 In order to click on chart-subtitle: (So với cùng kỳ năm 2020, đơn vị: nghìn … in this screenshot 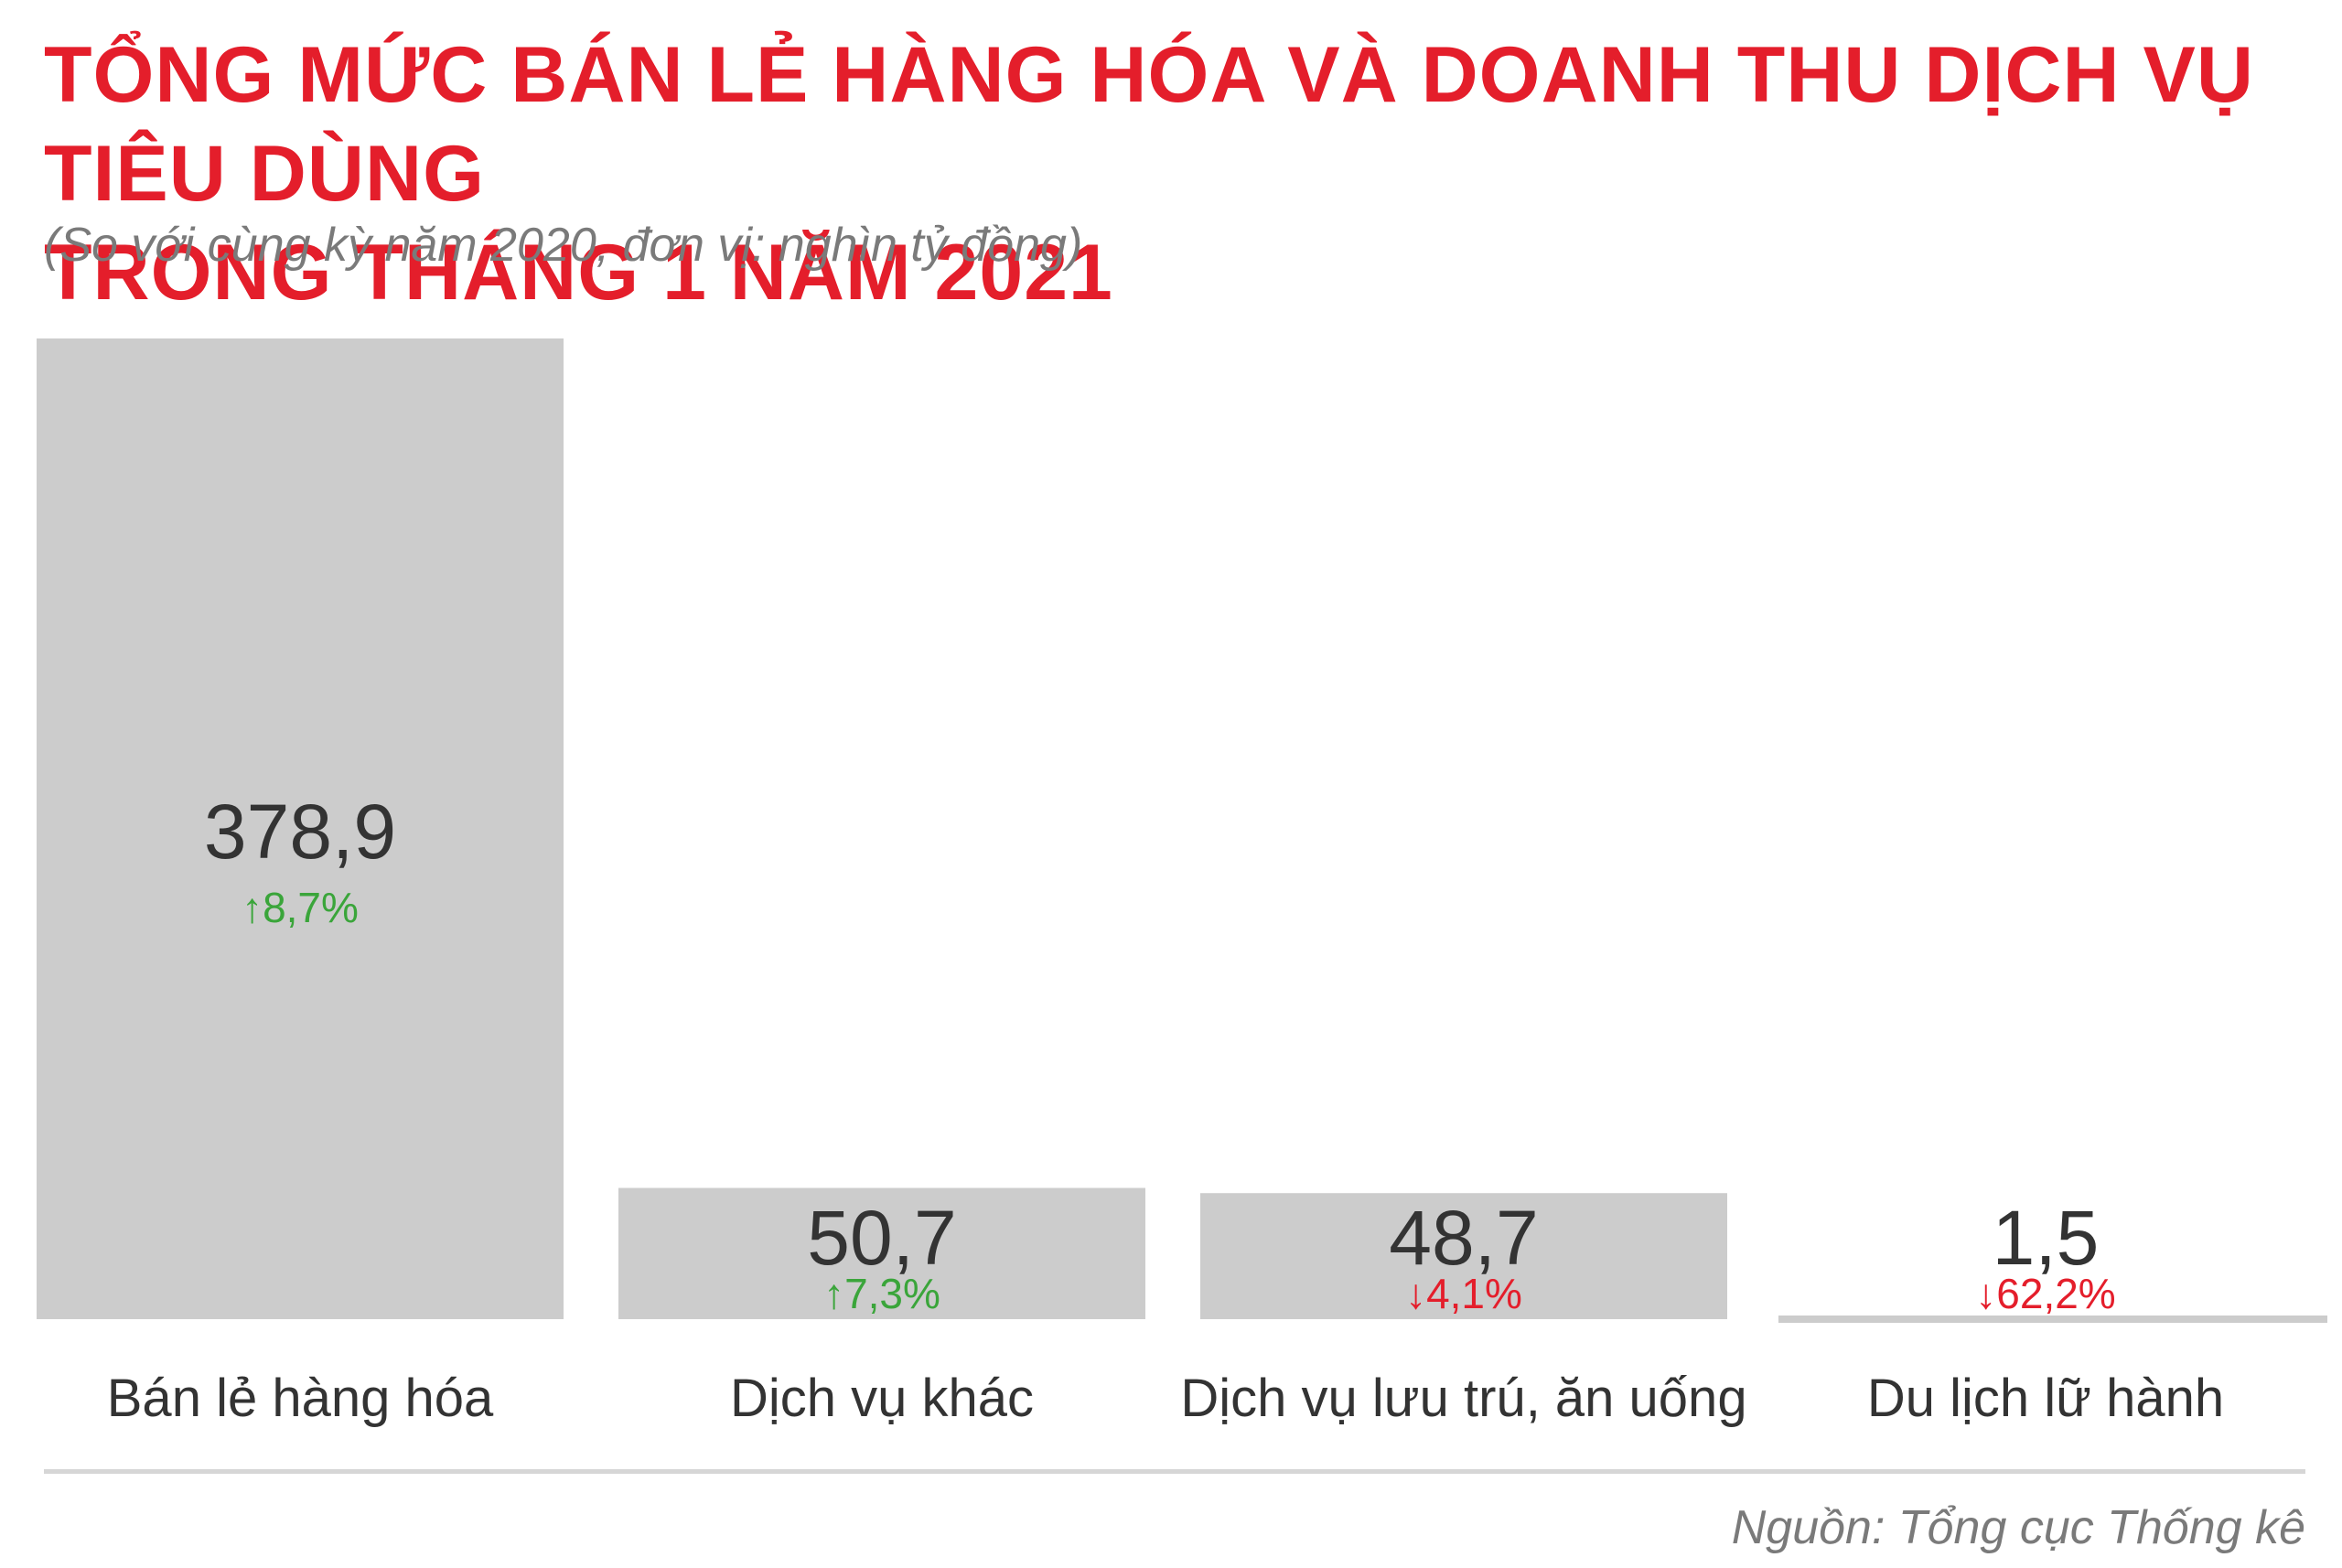, I will do `click(563, 245)`.